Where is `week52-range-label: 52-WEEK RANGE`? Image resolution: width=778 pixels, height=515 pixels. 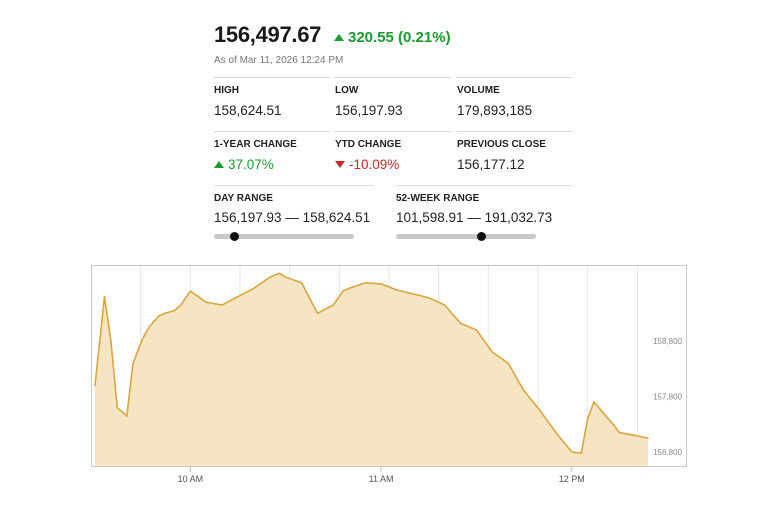 week52-range-label: 52-WEEK RANGE is located at coordinates (438, 198).